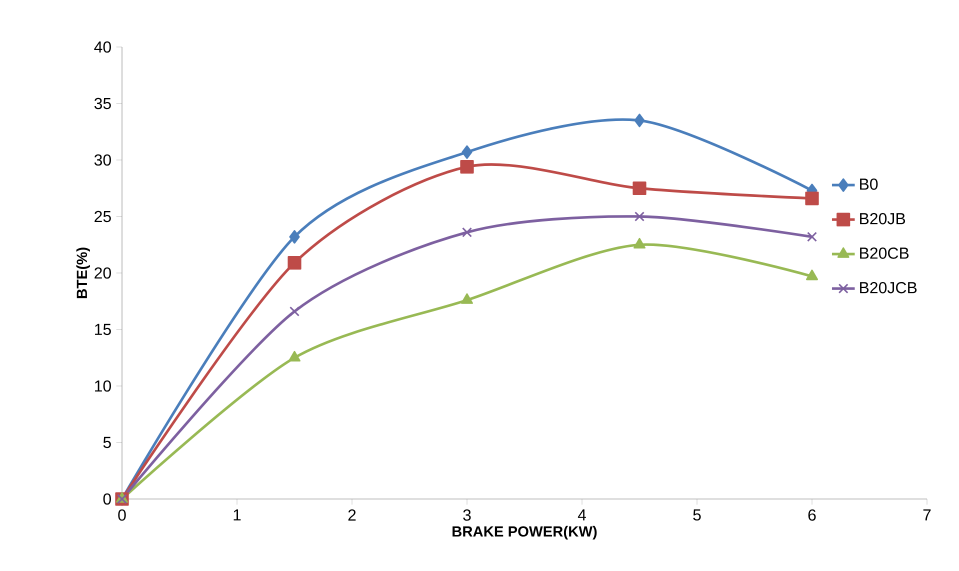 The height and width of the screenshot is (571, 959). Describe the element at coordinates (107, 499) in the screenshot. I see `y-tick-label: 0` at that location.